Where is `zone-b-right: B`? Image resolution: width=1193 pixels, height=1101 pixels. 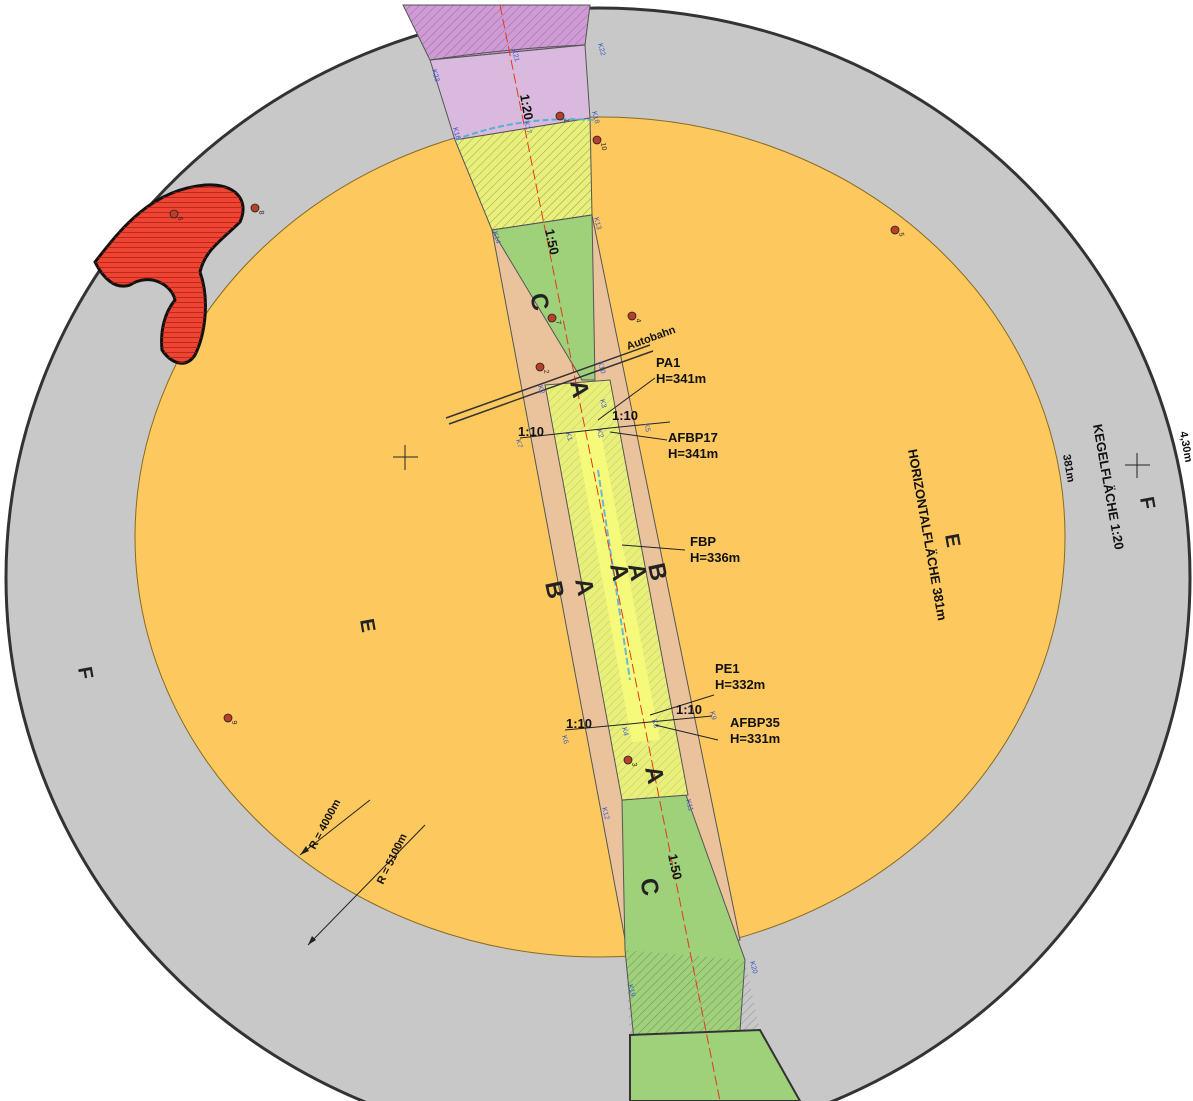
zone-b-right: B is located at coordinates (657, 572).